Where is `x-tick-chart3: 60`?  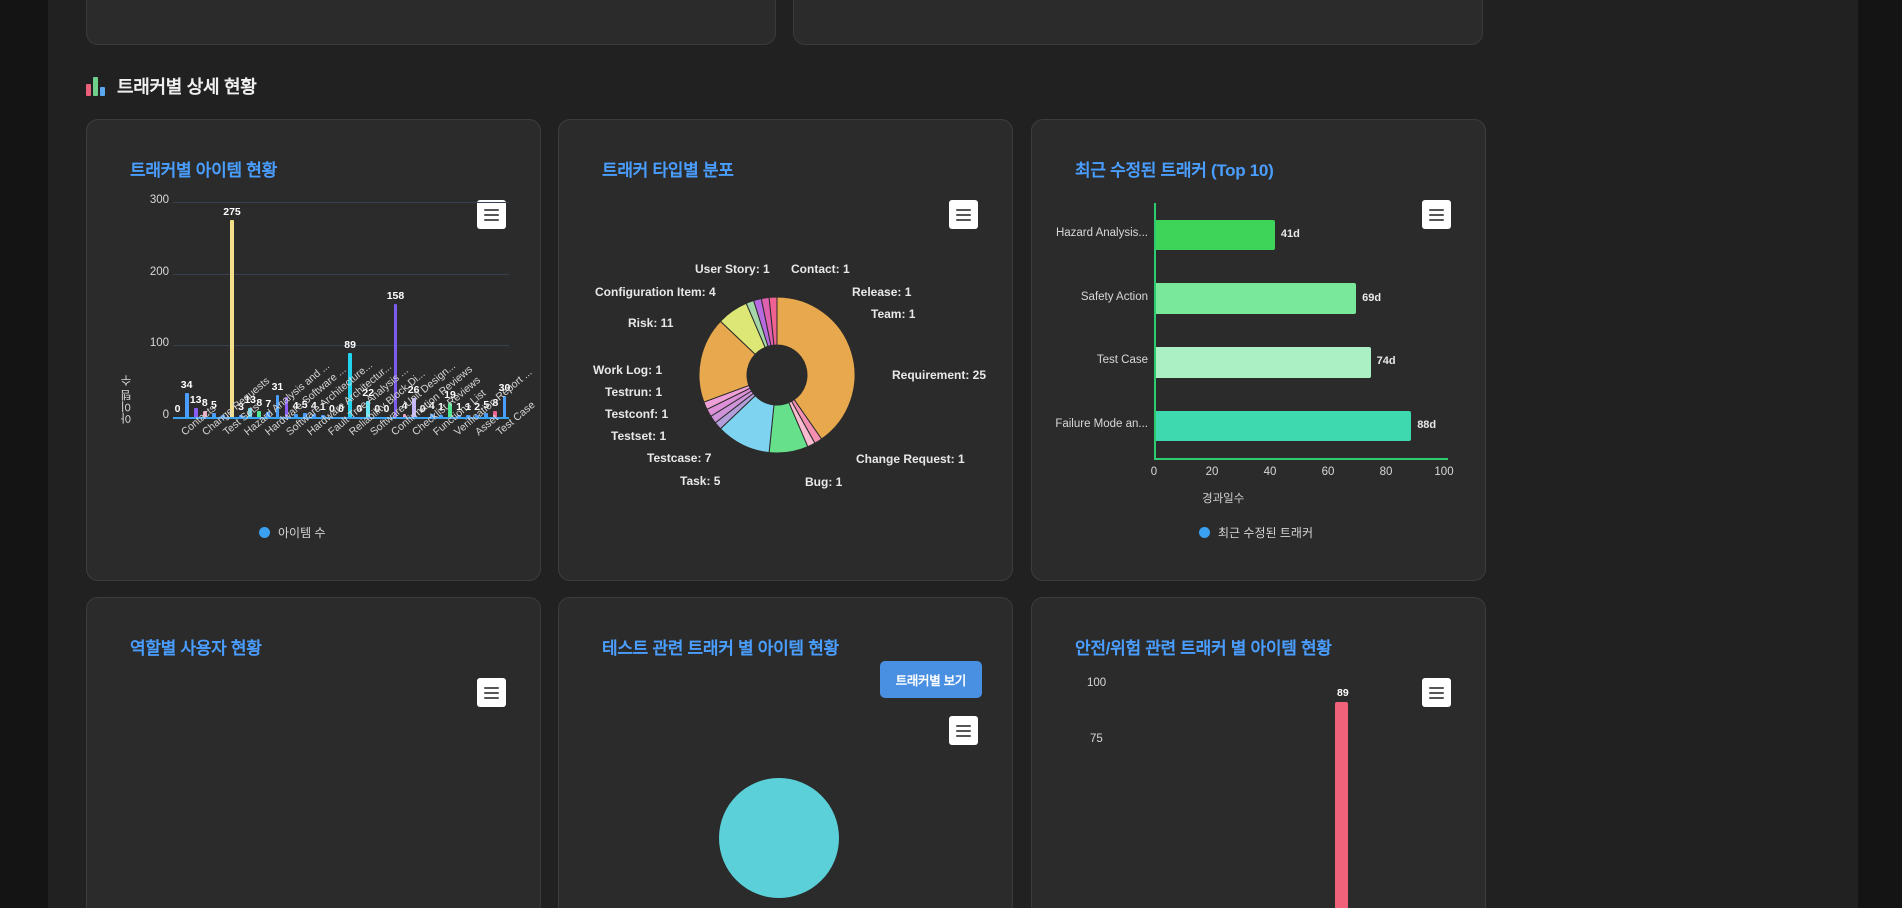 x-tick-chart3: 60 is located at coordinates (1328, 472).